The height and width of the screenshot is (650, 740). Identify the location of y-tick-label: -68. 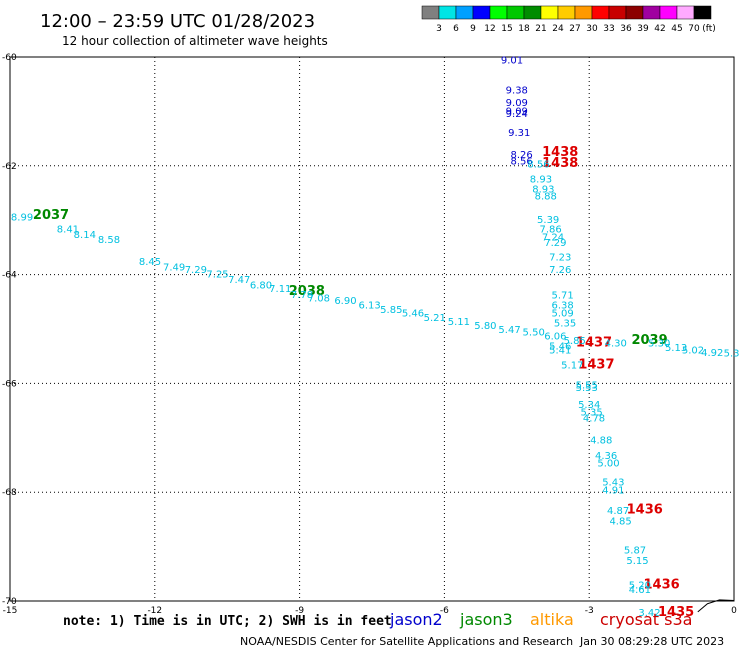
(9, 493).